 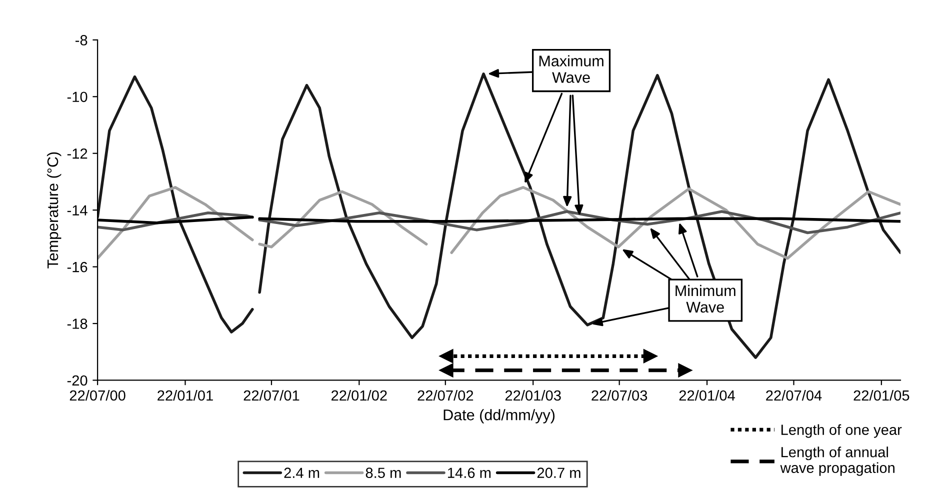 I want to click on x-tick-label: 22/01/03, so click(x=533, y=395).